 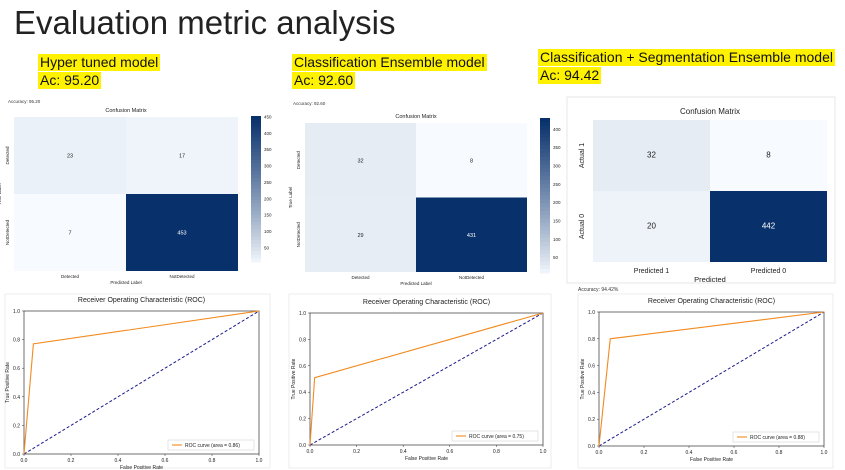 I want to click on roc1-legend, so click(x=211, y=445).